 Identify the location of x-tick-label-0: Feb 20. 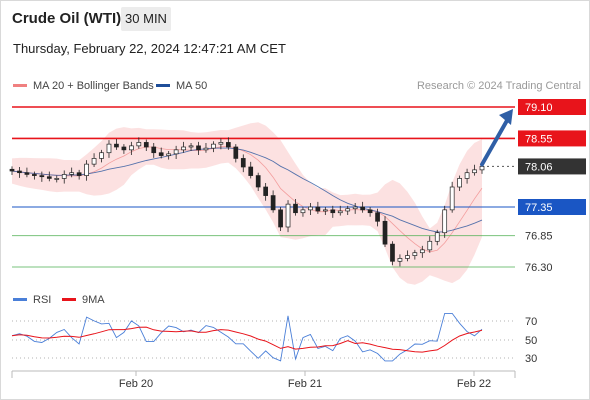
(136, 384).